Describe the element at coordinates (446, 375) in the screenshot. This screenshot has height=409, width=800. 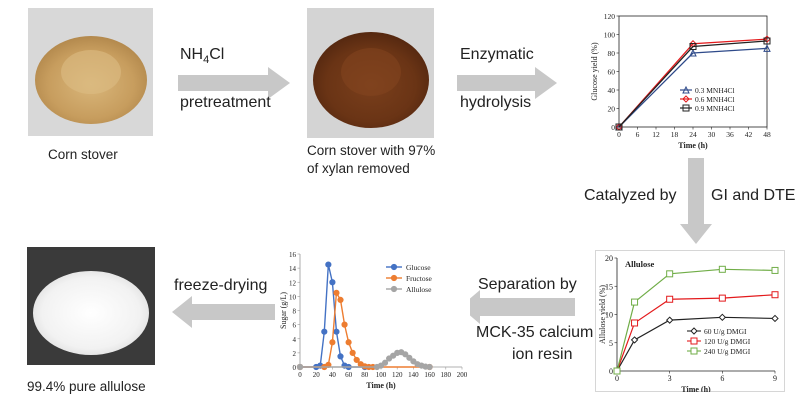
I see `x-tick-label: 180` at that location.